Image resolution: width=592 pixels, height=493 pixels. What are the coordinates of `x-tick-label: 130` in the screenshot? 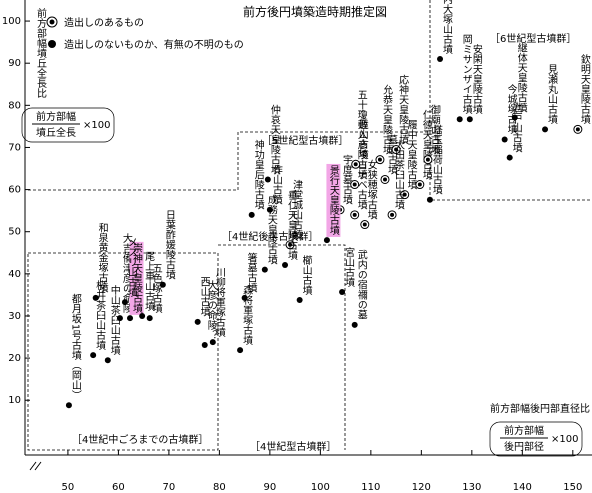 It's located at (471, 487).